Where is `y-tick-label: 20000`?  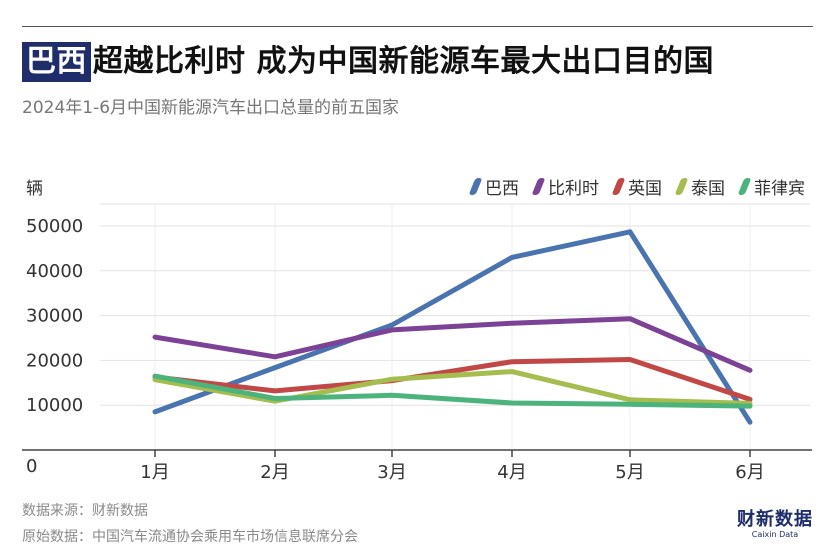 y-tick-label: 20000 is located at coordinates (54, 360).